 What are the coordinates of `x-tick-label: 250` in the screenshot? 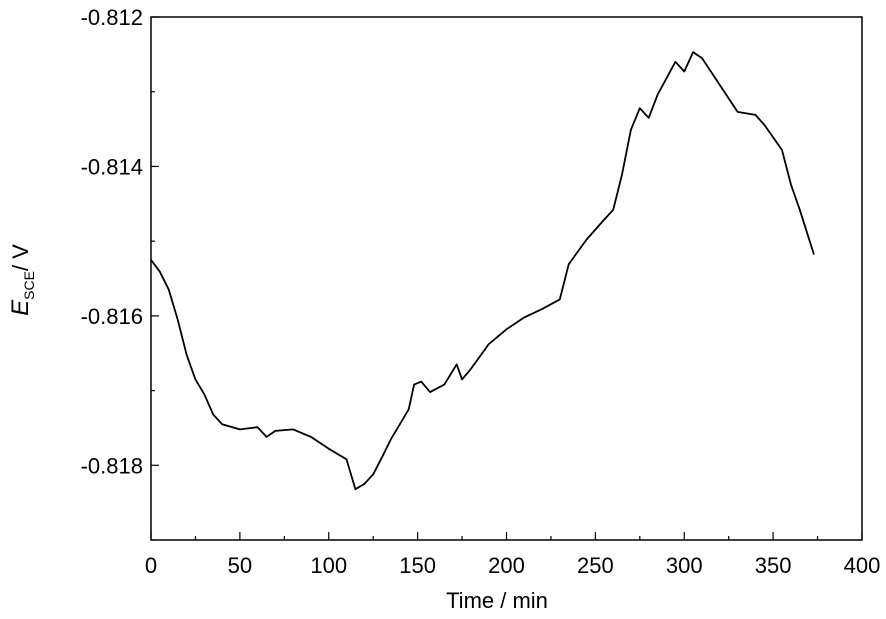 It's located at (595, 565).